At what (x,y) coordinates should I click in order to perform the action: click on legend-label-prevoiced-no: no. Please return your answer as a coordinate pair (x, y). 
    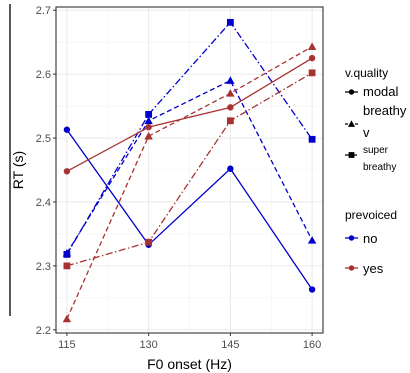
    Looking at the image, I should click on (370, 238).